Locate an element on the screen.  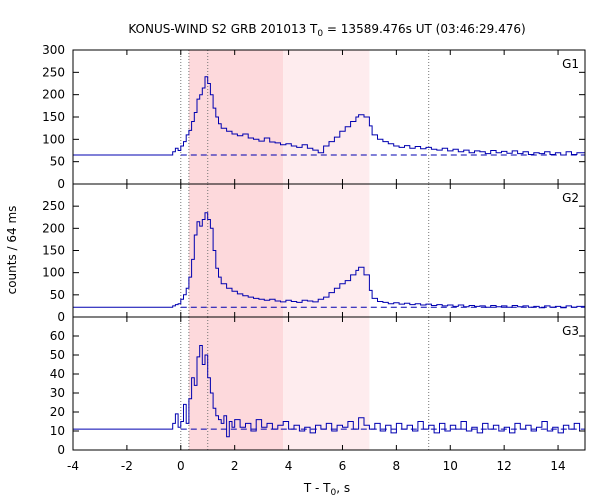
x-tick-labels: -4 -2 0 2 4 6 8 10 12 14 is located at coordinates (316, 466).